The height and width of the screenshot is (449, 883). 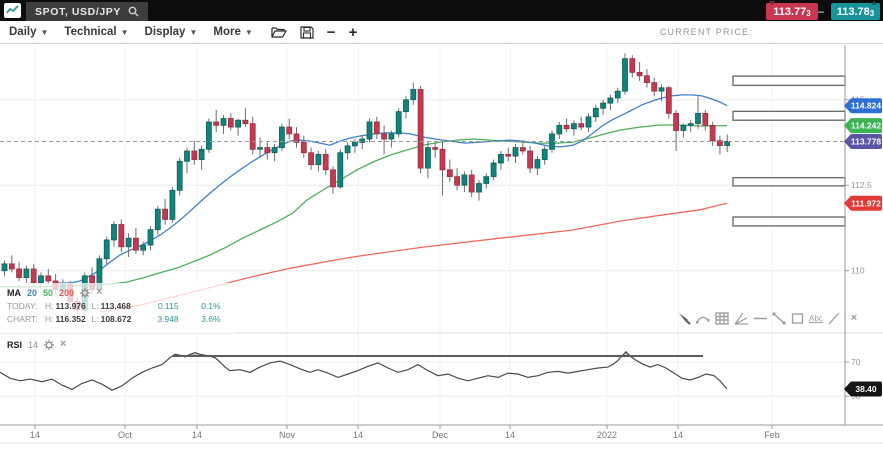 I want to click on ask-price-badge: 113.78 3, so click(x=855, y=10).